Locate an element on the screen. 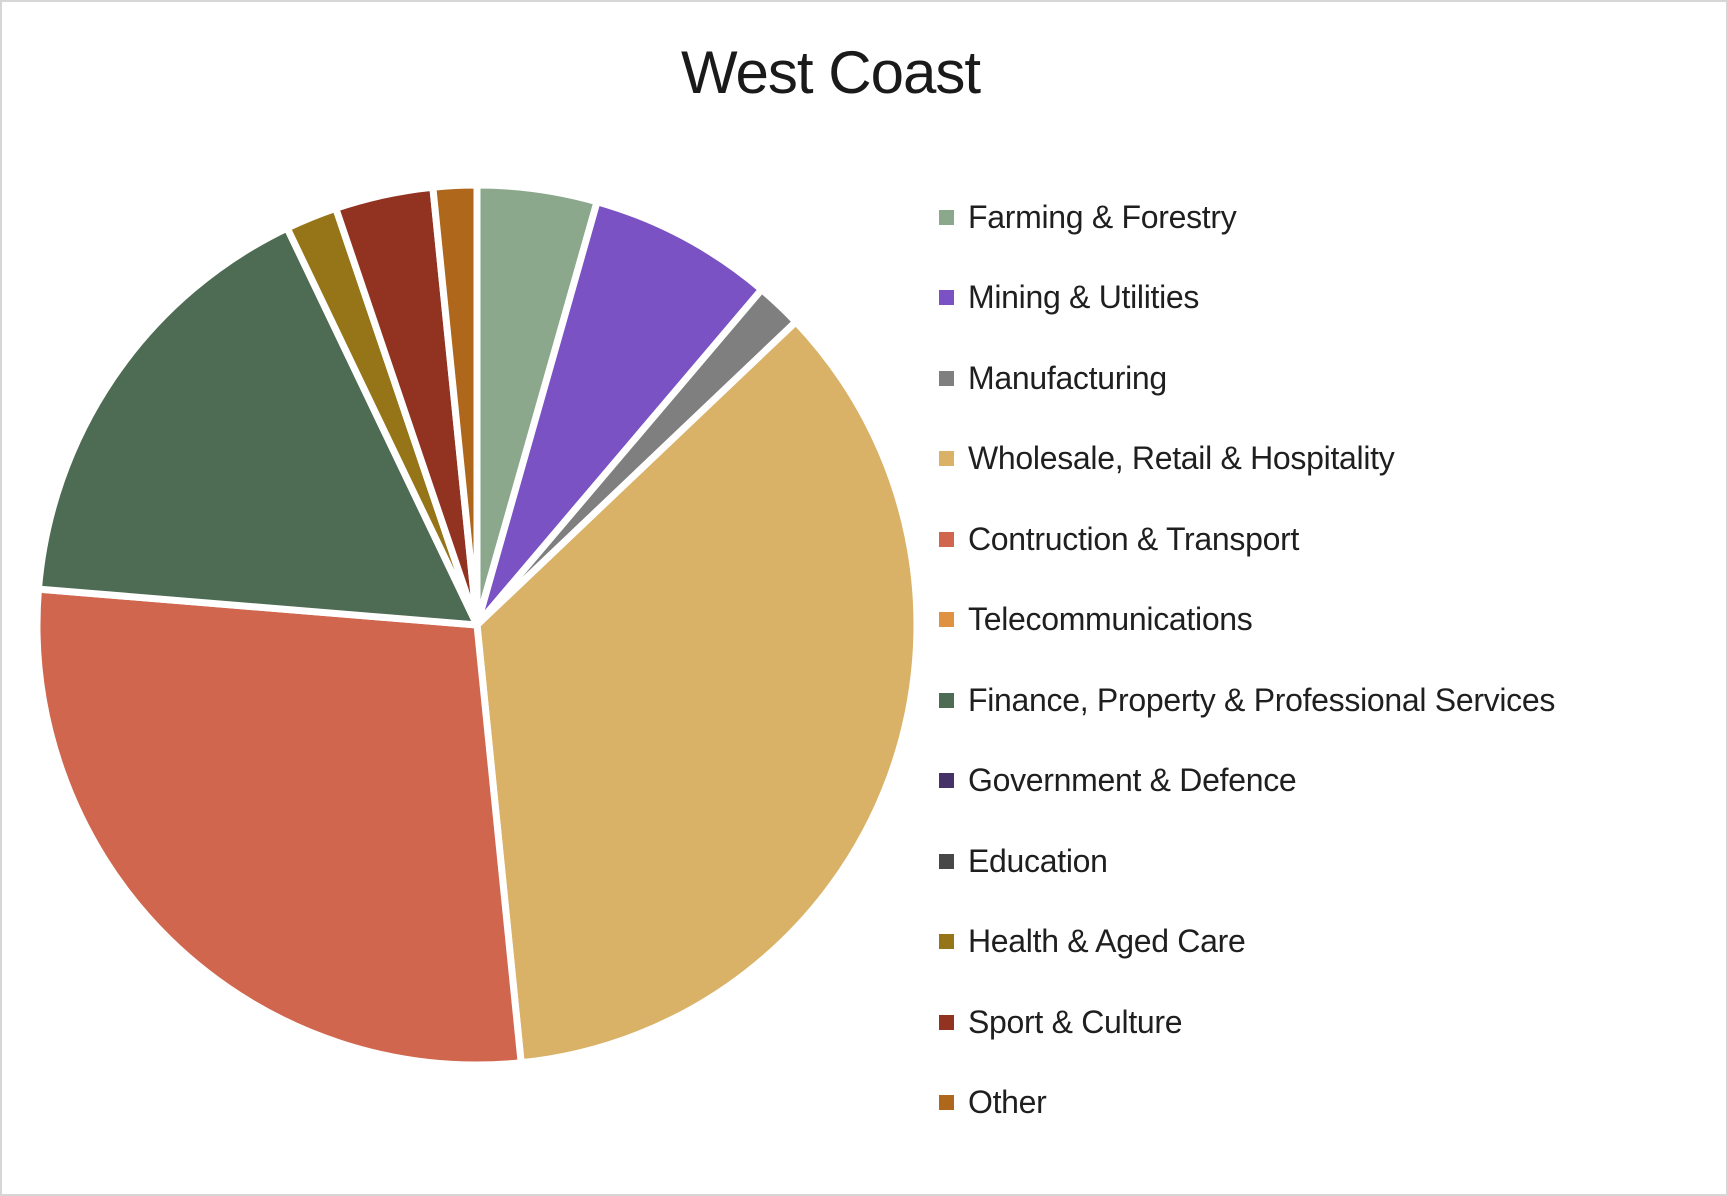 Image resolution: width=1728 pixels, height=1196 pixels. legend-item: Manufacturing is located at coordinates (1053, 378).